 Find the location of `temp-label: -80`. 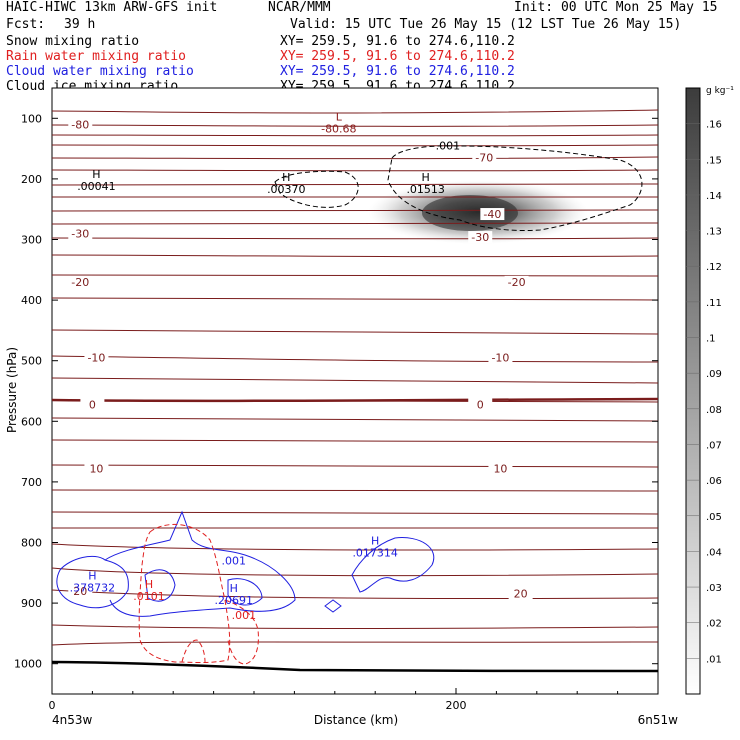

temp-label: -80 is located at coordinates (80, 124).